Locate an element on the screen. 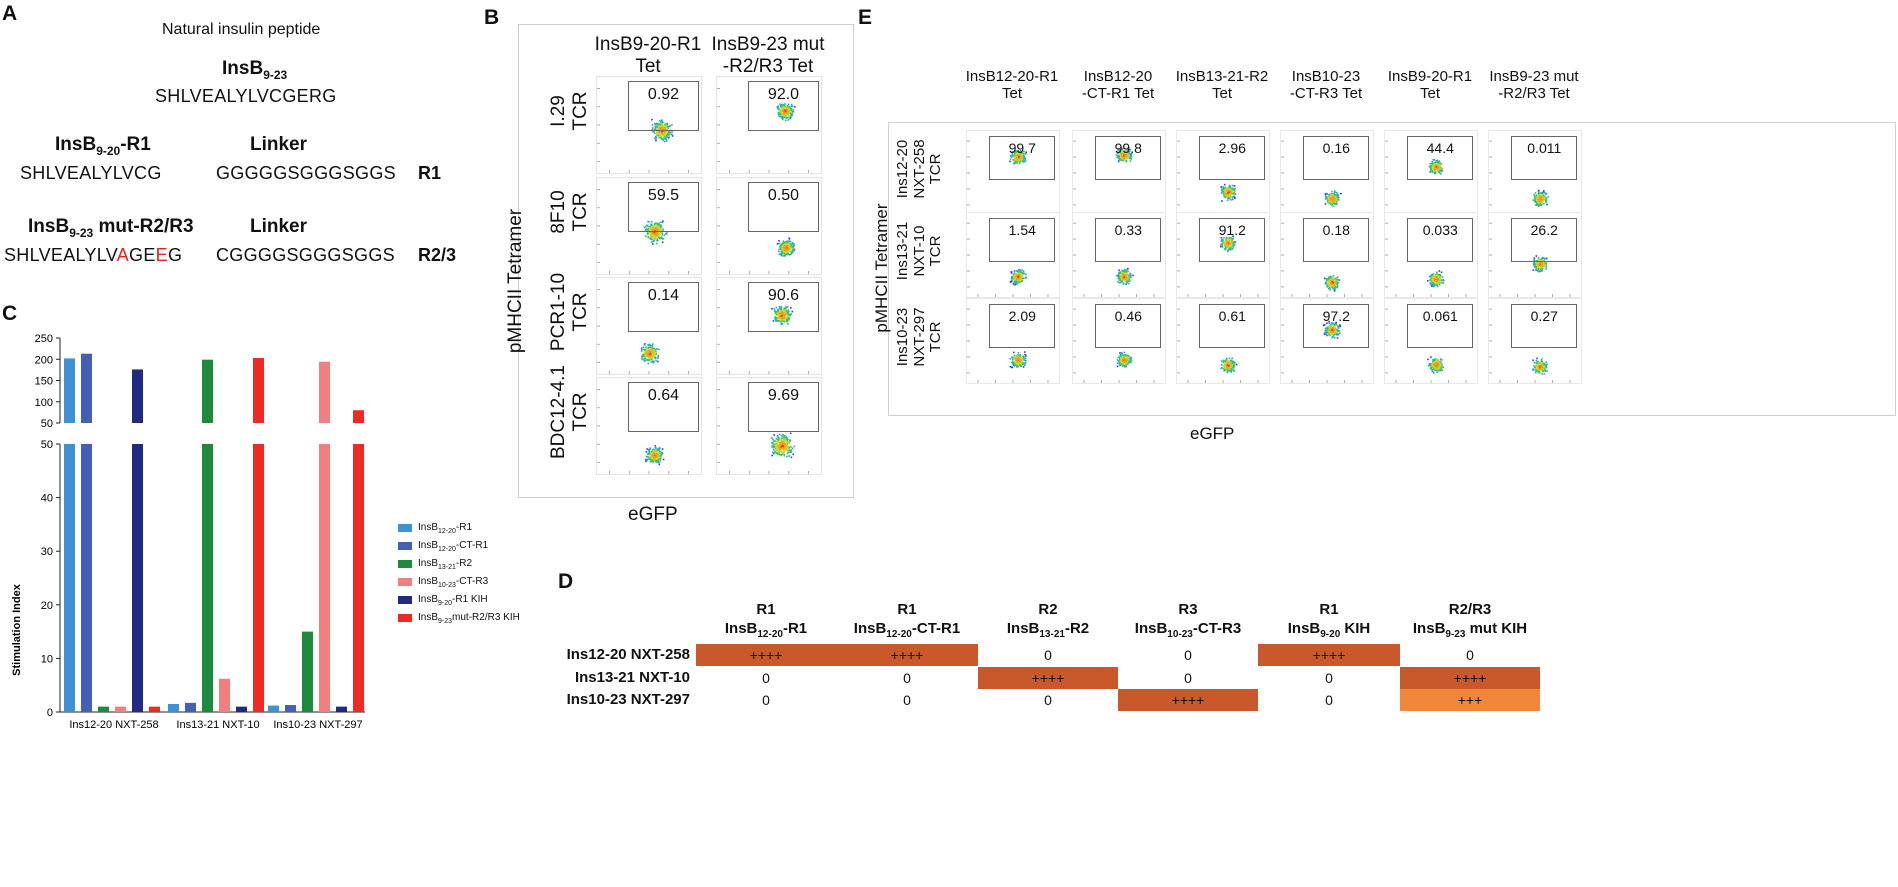 The width and height of the screenshot is (1898, 887). legend-label: InsB12-20-R1 is located at coordinates (445, 528).